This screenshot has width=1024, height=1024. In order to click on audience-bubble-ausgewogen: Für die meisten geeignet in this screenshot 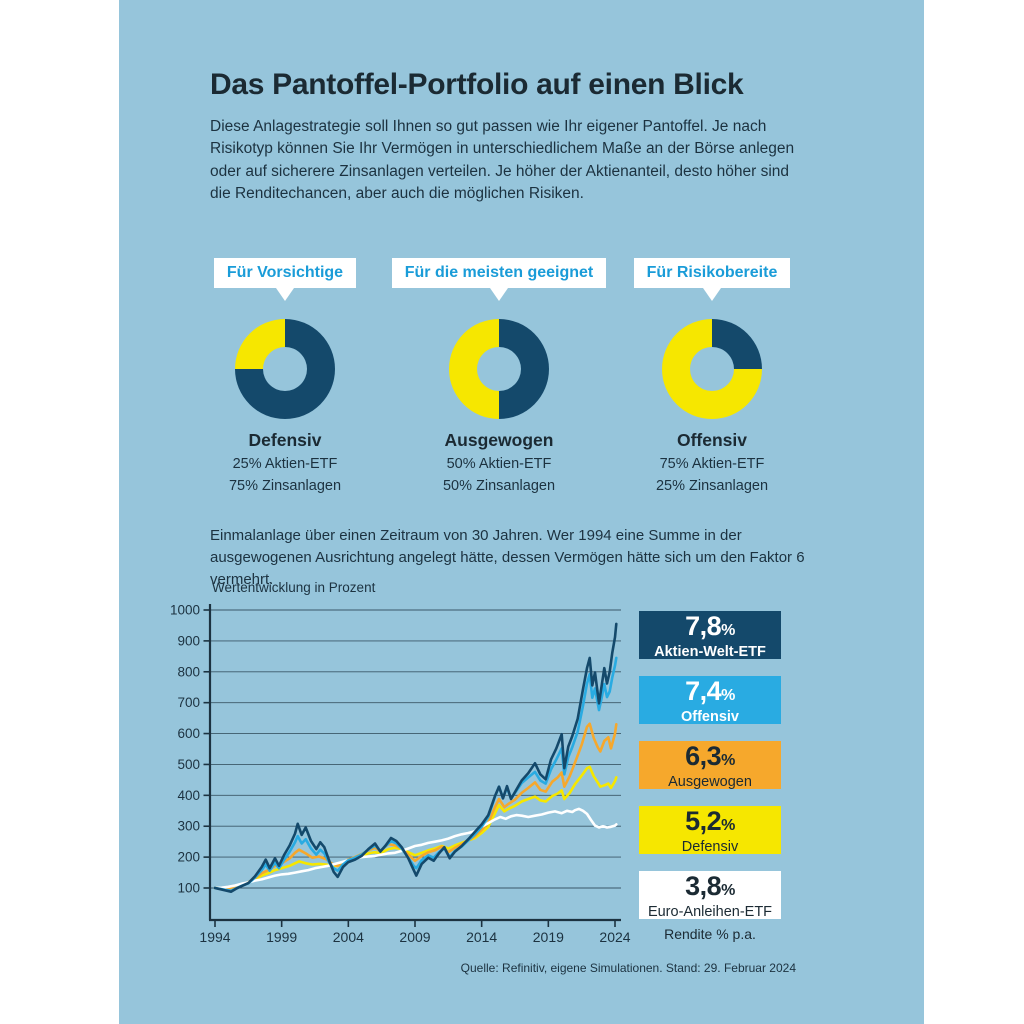, I will do `click(499, 279)`.